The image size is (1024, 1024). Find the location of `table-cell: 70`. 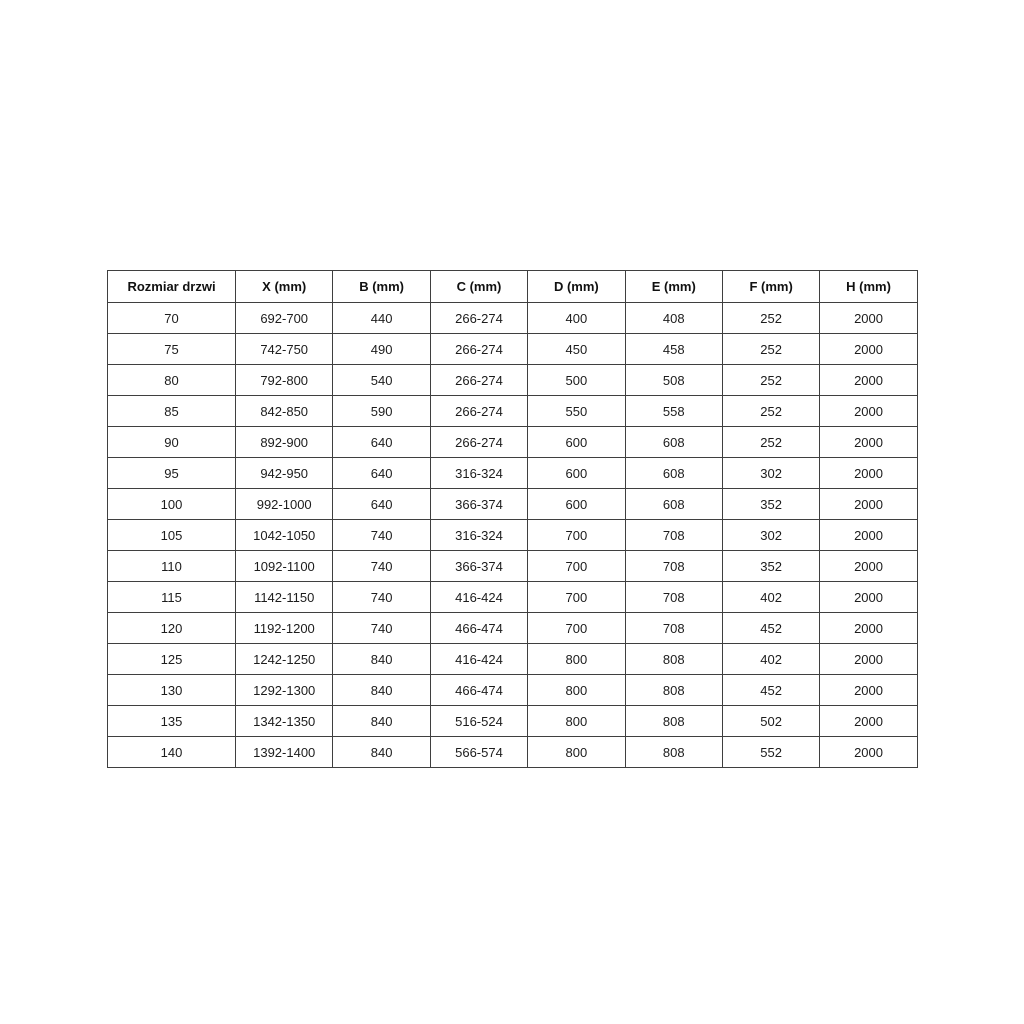

table-cell: 70 is located at coordinates (171, 318).